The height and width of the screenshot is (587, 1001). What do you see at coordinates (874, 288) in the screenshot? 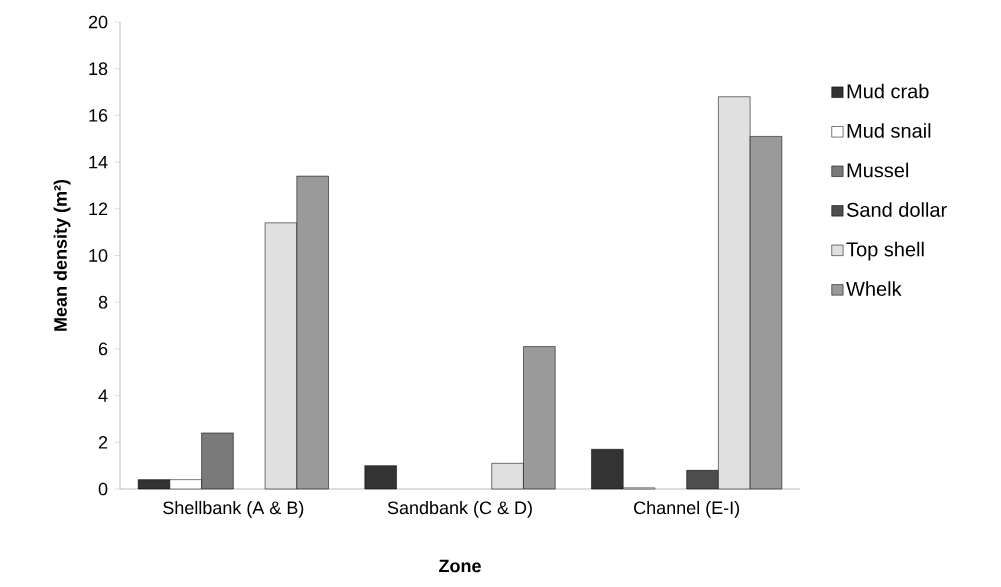
I see `legend-label: Whelk` at bounding box center [874, 288].